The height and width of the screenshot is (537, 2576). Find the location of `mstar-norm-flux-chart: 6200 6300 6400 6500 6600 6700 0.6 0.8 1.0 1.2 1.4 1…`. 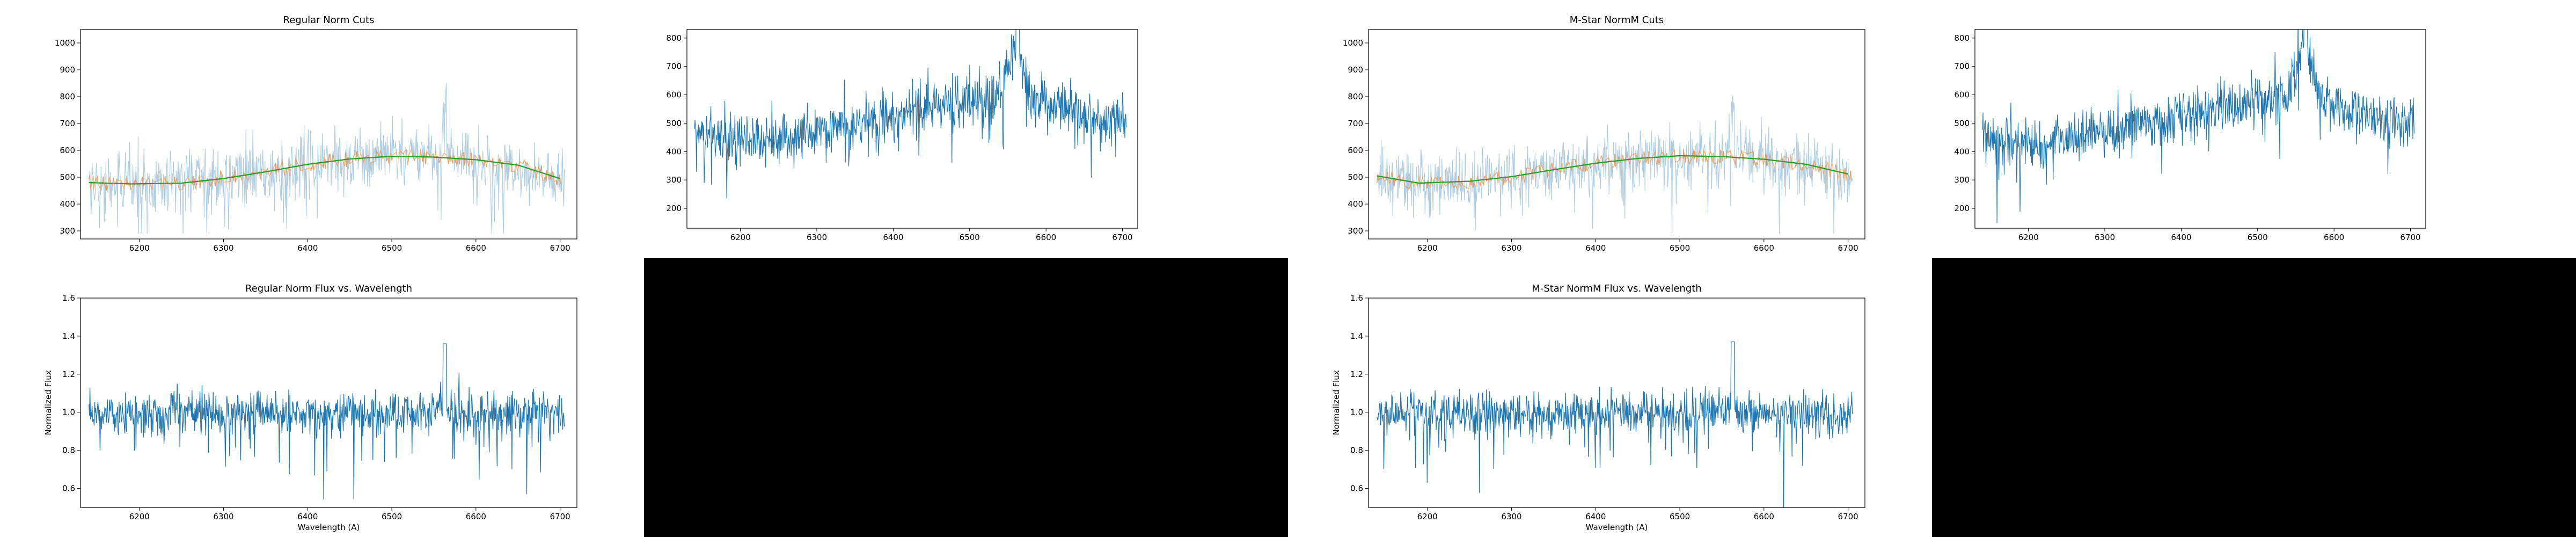

mstar-norm-flux-chart: 6200 6300 6400 6500 6600 6700 0.6 0.8 1.0 1.2 1.4 1… is located at coordinates (1598, 408).